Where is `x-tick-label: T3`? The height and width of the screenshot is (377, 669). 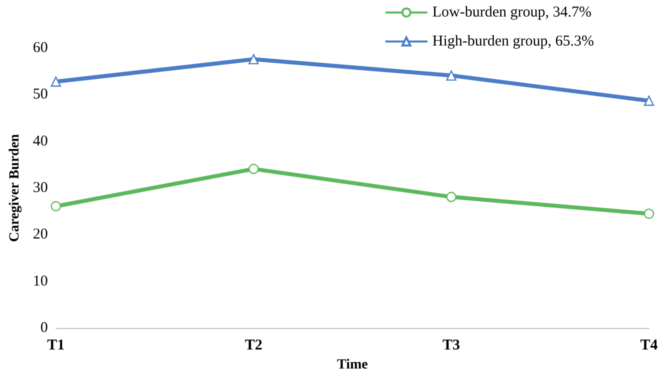 x-tick-label: T3 is located at coordinates (451, 346).